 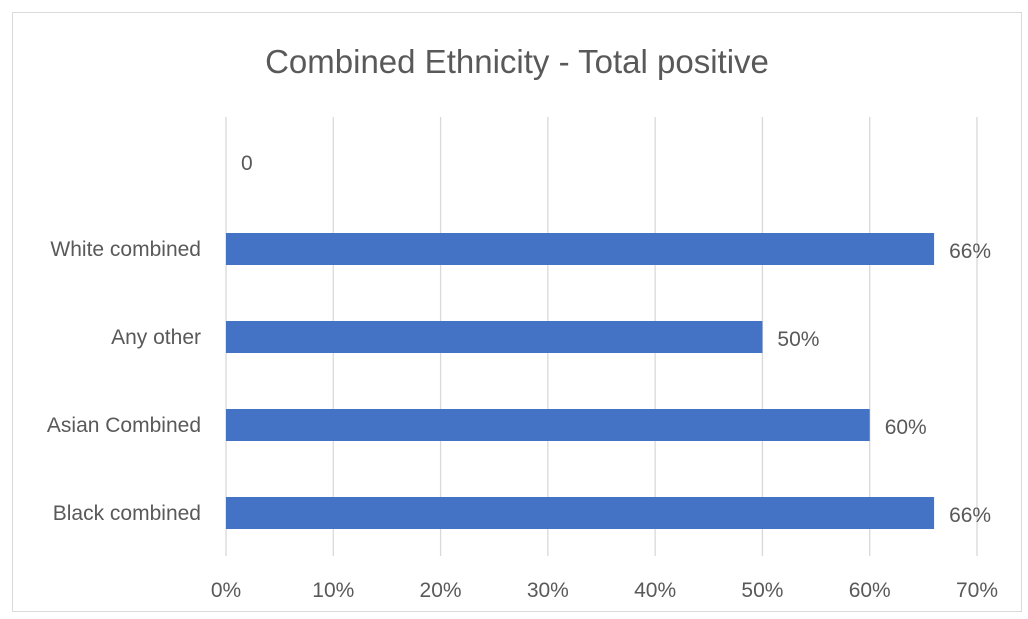 What do you see at coordinates (798, 339) in the screenshot?
I see `data-label: 50%` at bounding box center [798, 339].